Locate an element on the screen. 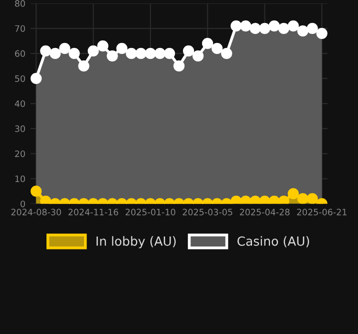  y-tick-label: 40 is located at coordinates (19, 103).